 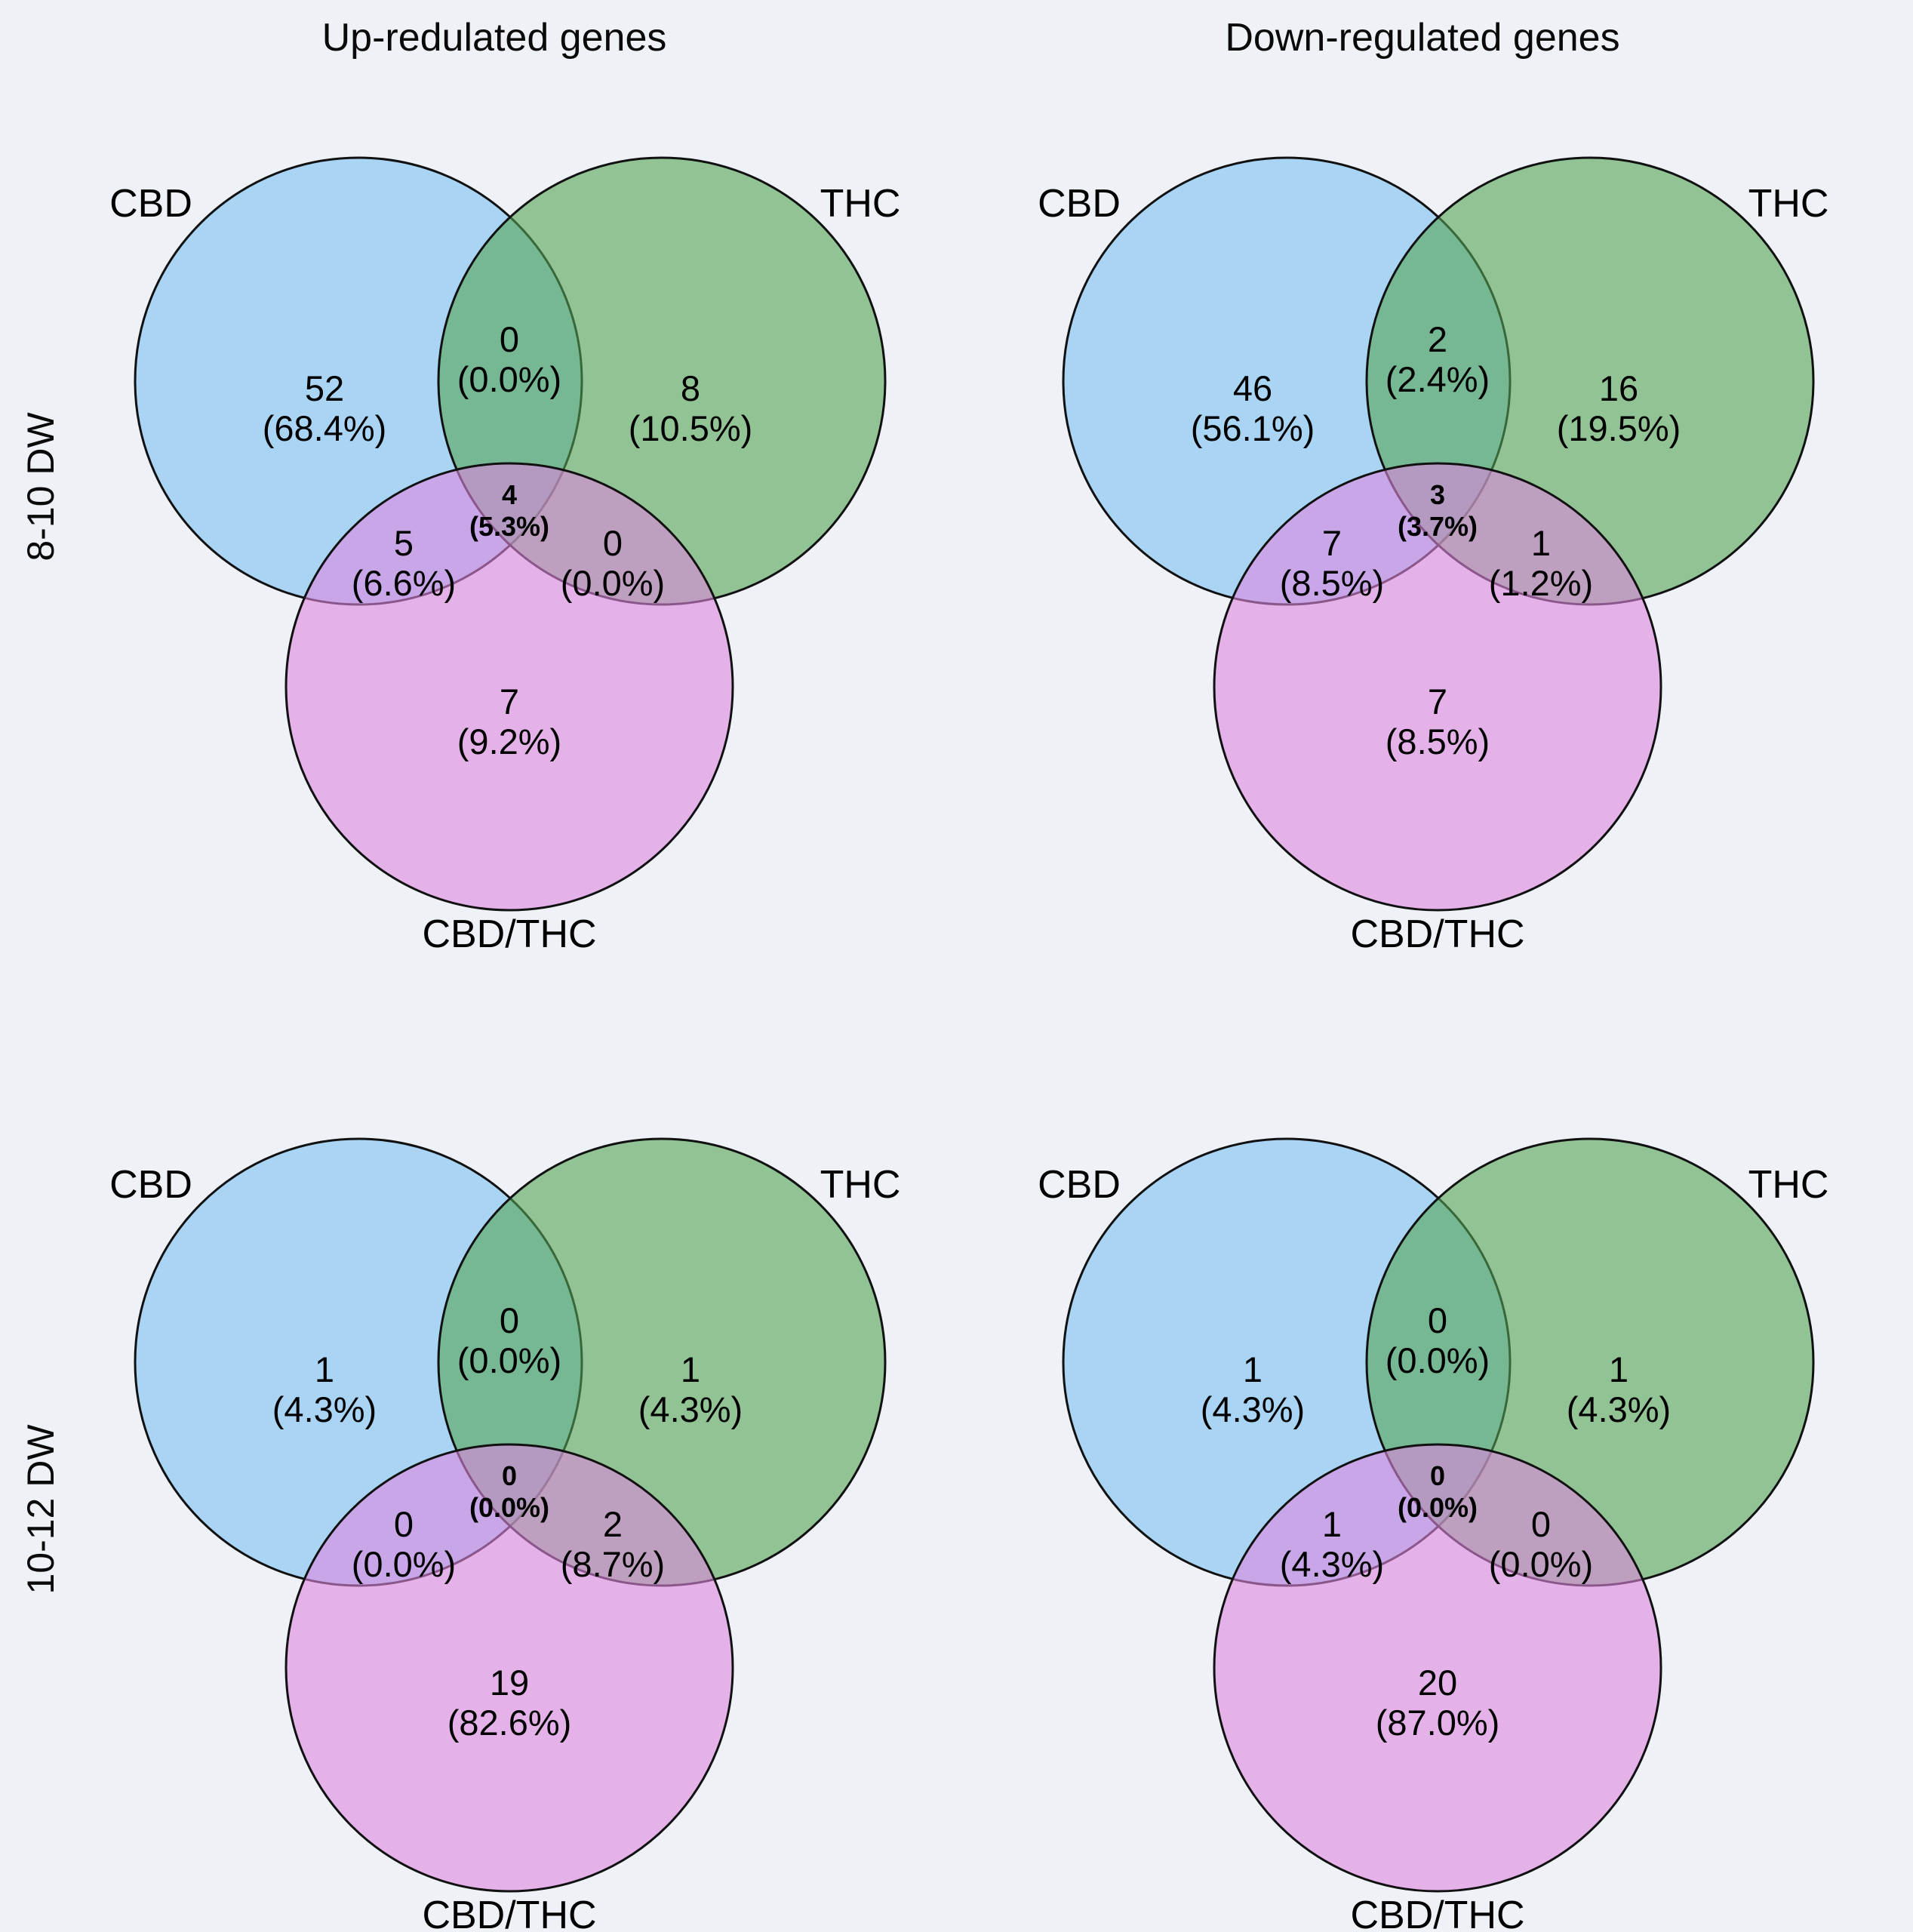 I want to click on cbdthc-only-pct: (8.5%), so click(x=1438, y=741).